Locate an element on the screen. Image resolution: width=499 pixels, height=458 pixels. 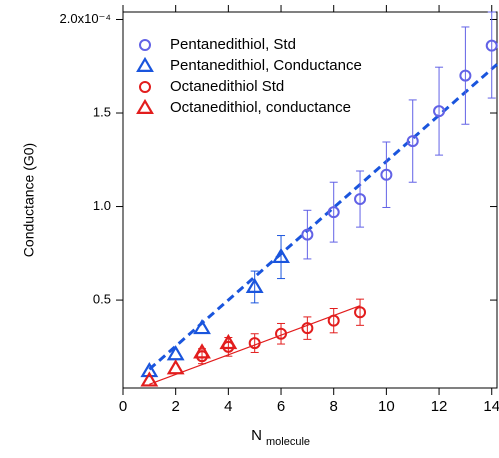
y-tick-label: 0.5 is located at coordinates (102, 299).